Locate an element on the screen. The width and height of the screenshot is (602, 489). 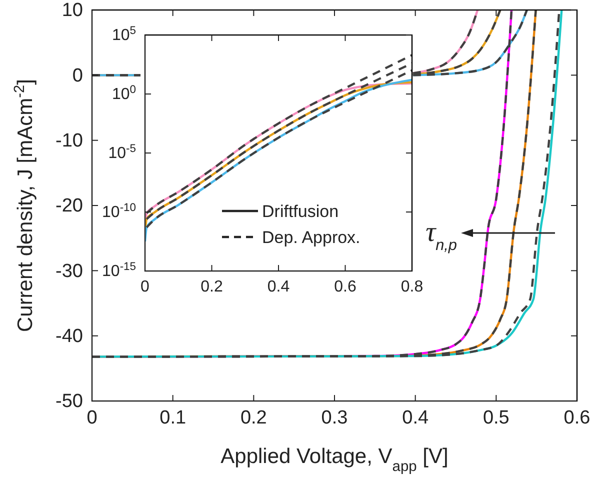
annotation: τ$_{n,p}$ is located at coordinates (442, 235).